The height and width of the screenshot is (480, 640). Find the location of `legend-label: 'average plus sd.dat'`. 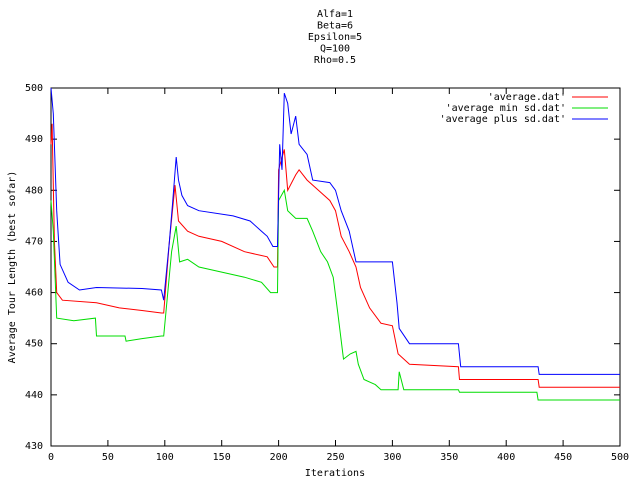

legend-label: 'average plus sd.dat' is located at coordinates (503, 119).